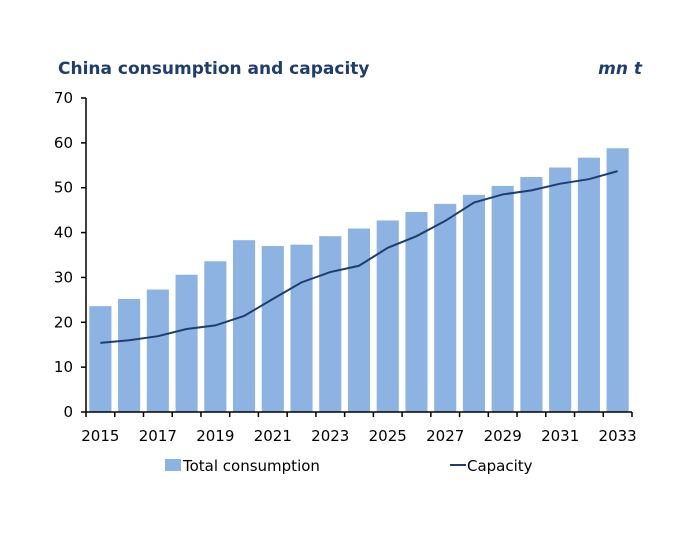  I want to click on y-tick-label: 50, so click(63, 188).